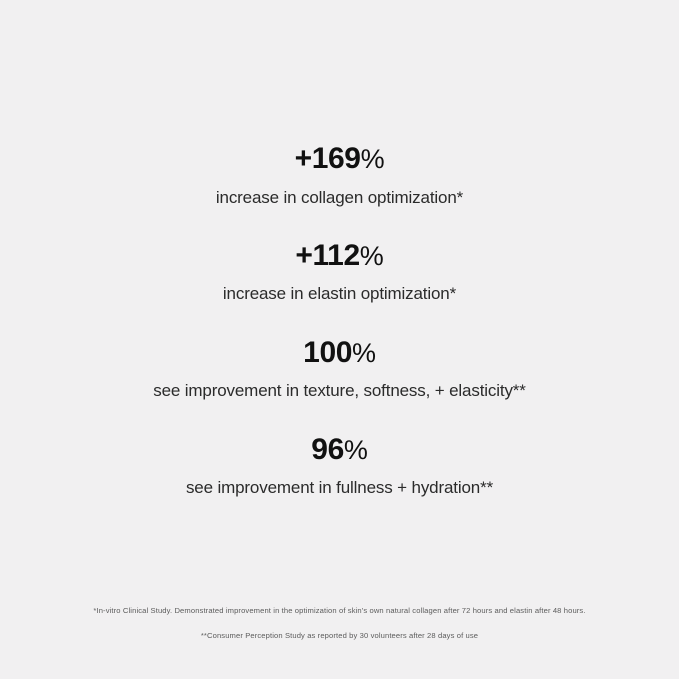 Image resolution: width=679 pixels, height=679 pixels. I want to click on stat-digits-fullness: 96, so click(327, 449).